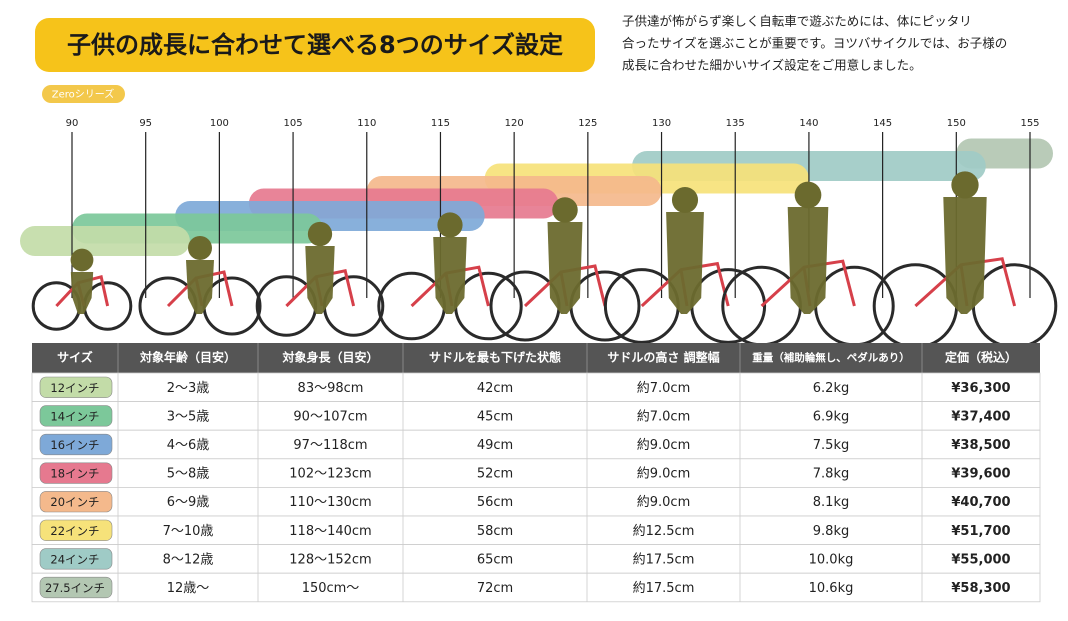  What do you see at coordinates (188, 531) in the screenshot?
I see `table-cell: 7〜10歳` at bounding box center [188, 531].